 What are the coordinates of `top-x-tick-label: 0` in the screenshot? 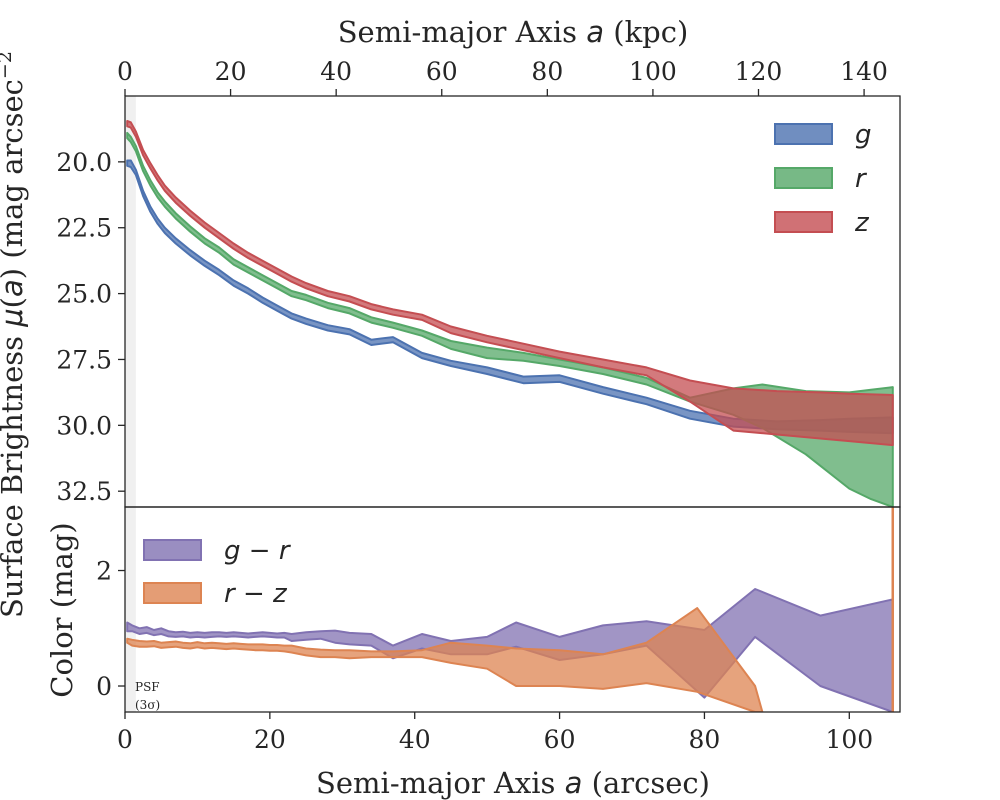 It's located at (125, 71).